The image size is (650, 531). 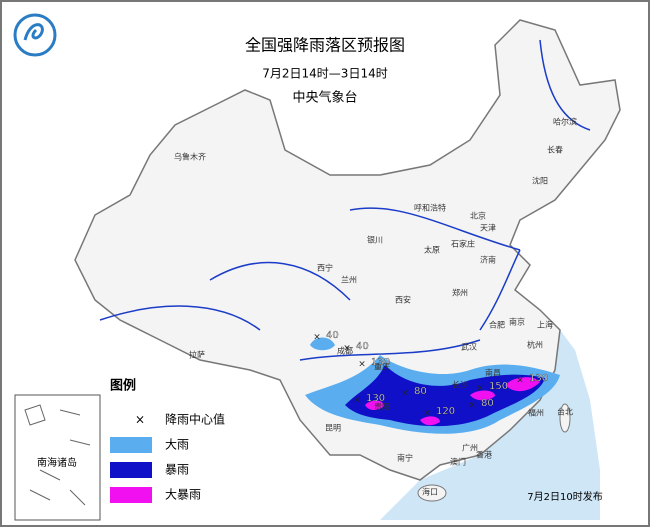 I want to click on period: 7月2日14时—3日14时, so click(x=324, y=74).